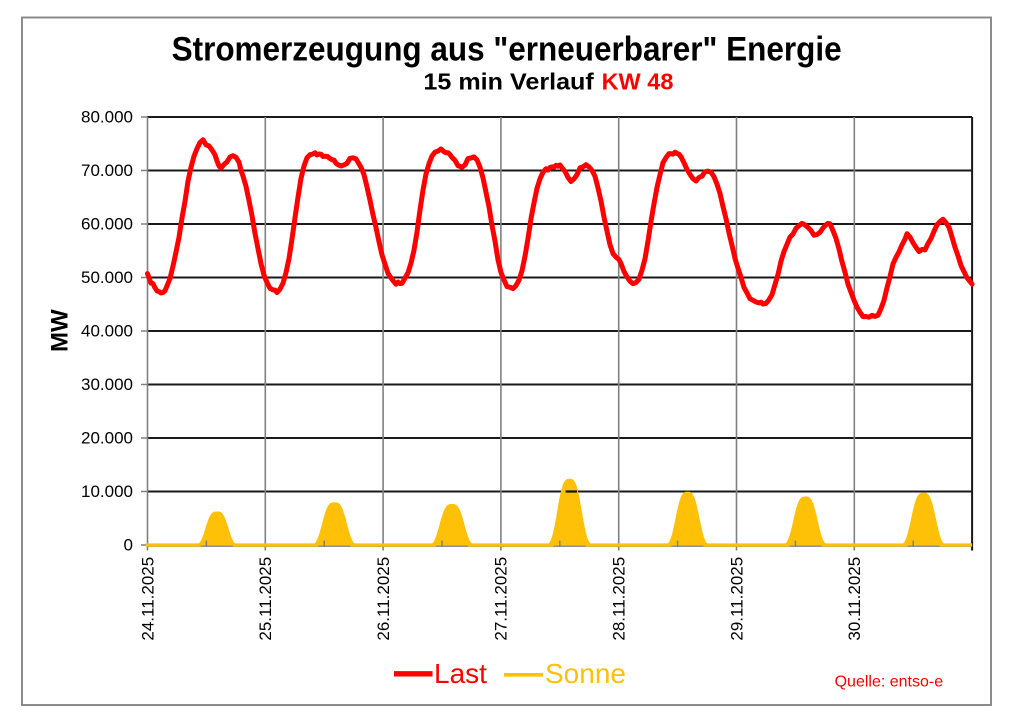  What do you see at coordinates (147, 599) in the screenshot?
I see `svg-text: 24.11.2025` at bounding box center [147, 599].